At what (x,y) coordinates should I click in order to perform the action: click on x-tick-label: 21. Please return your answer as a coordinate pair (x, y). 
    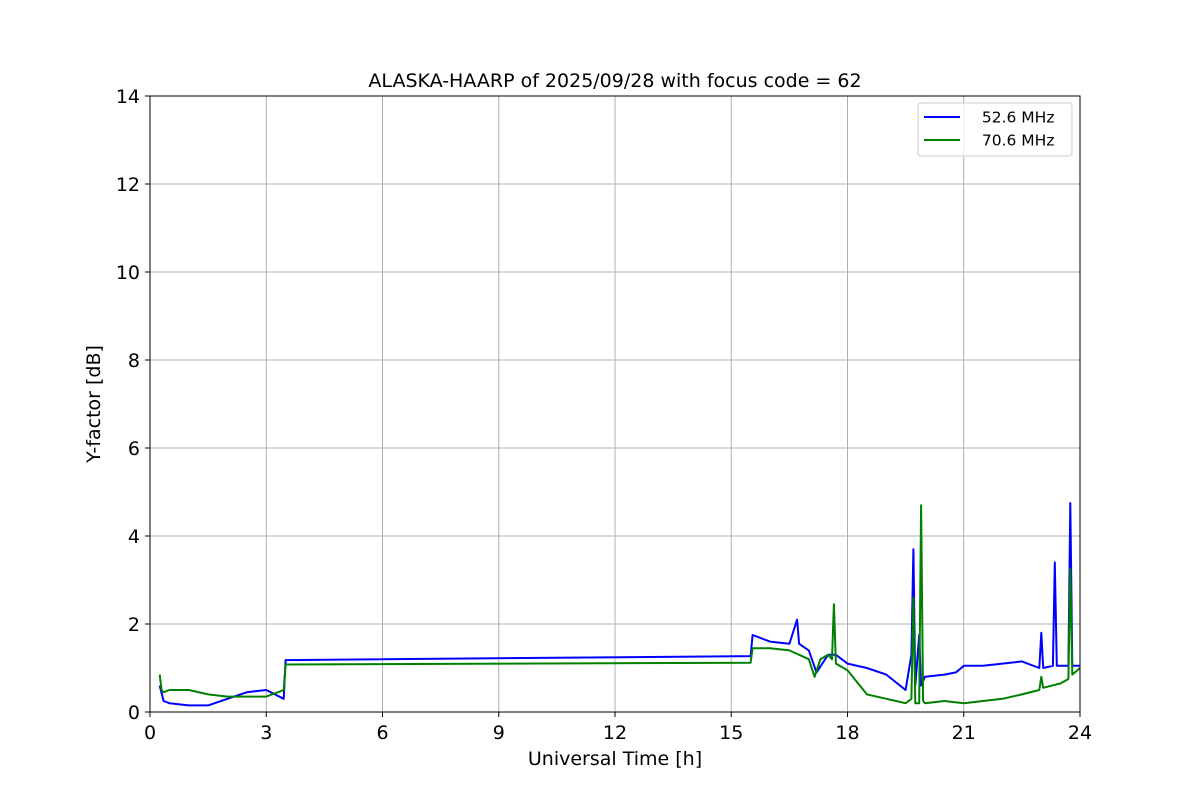
    Looking at the image, I should click on (964, 733).